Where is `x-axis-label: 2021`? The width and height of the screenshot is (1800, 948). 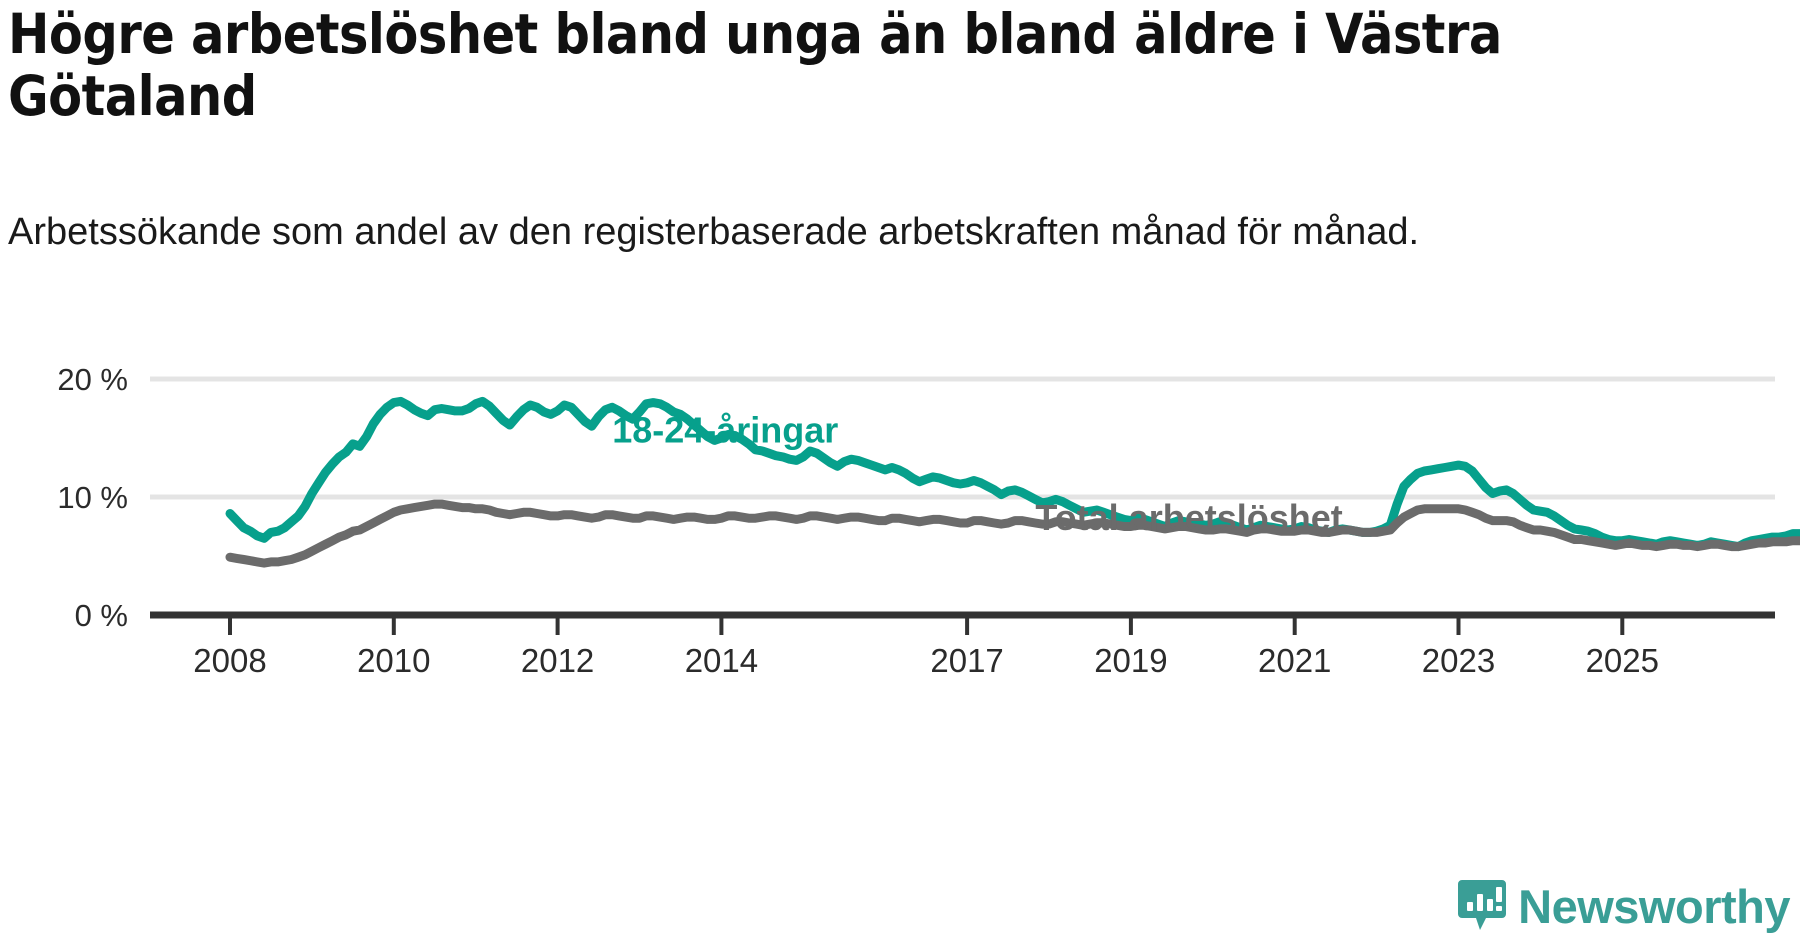
x-axis-label: 2021 is located at coordinates (1294, 660).